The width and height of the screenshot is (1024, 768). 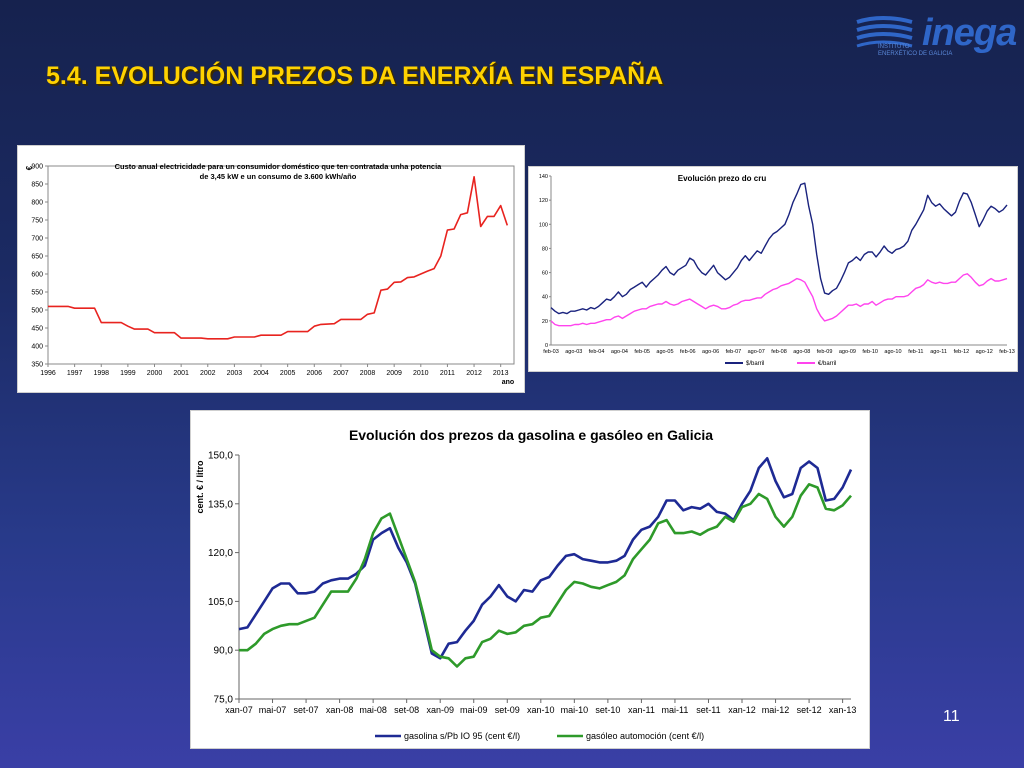 What do you see at coordinates (607, 710) in the screenshot?
I see `fuel-xtick-label: set-10` at bounding box center [607, 710].